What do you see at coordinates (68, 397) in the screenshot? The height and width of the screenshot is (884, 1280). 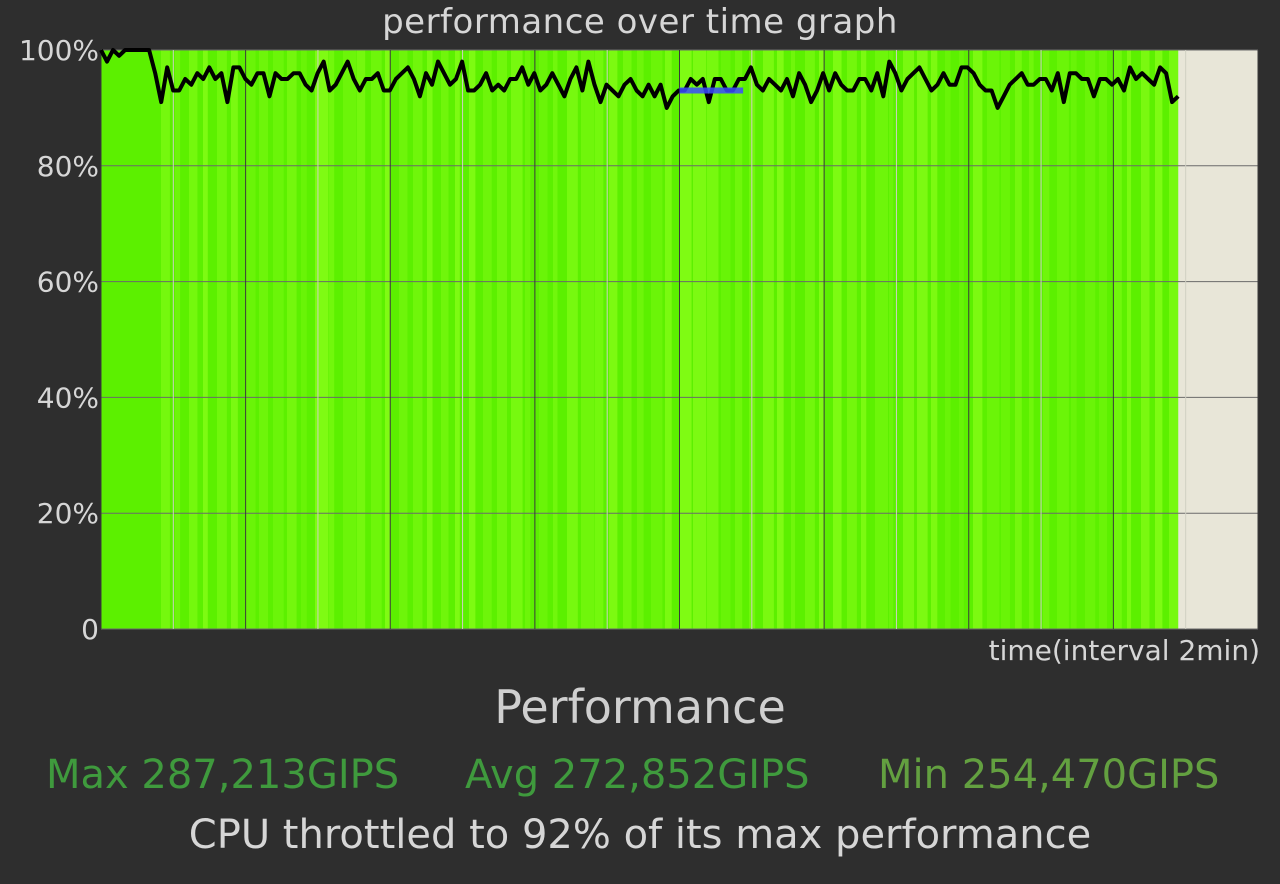 I see `y-tick-label: 40%` at bounding box center [68, 397].